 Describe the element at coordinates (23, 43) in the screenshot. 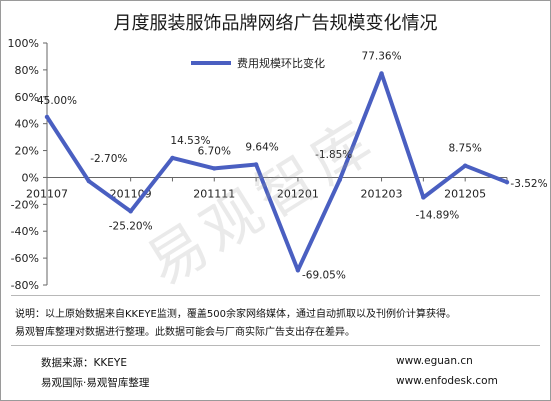

I see `y-tick-label: 100%` at that location.